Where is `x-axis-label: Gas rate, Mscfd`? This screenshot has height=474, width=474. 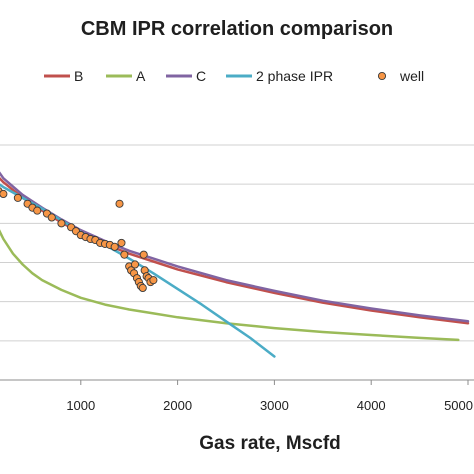
x-axis-label: Gas rate, Mscfd is located at coordinates (270, 443).